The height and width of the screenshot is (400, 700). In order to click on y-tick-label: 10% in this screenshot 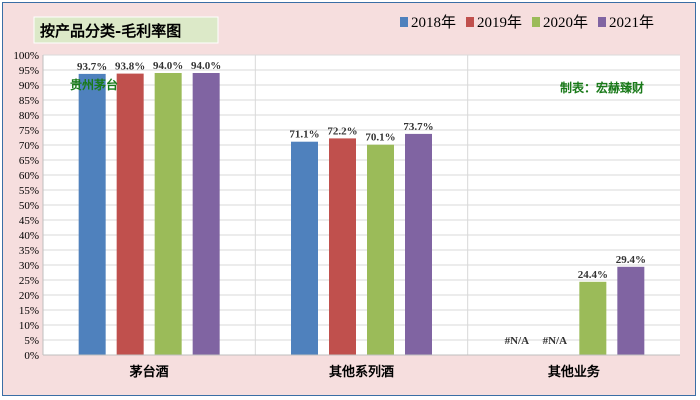, I will do `click(29, 326)`.